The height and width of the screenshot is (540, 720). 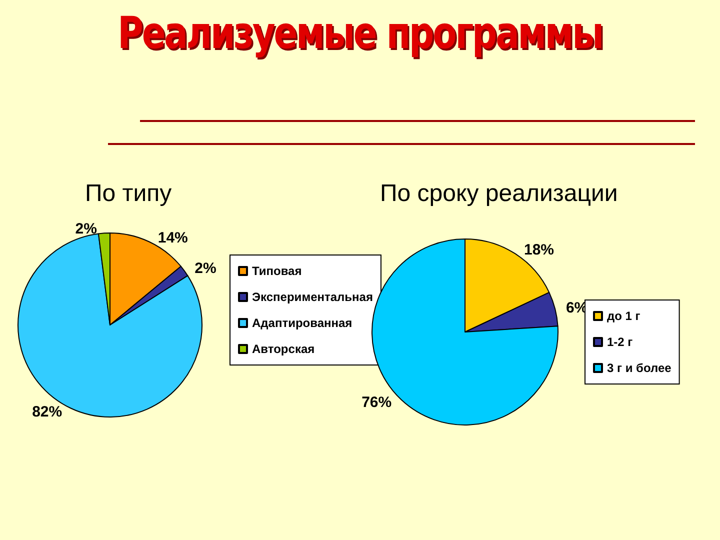 I want to click on chart-subtitle: По типу, so click(x=128, y=194).